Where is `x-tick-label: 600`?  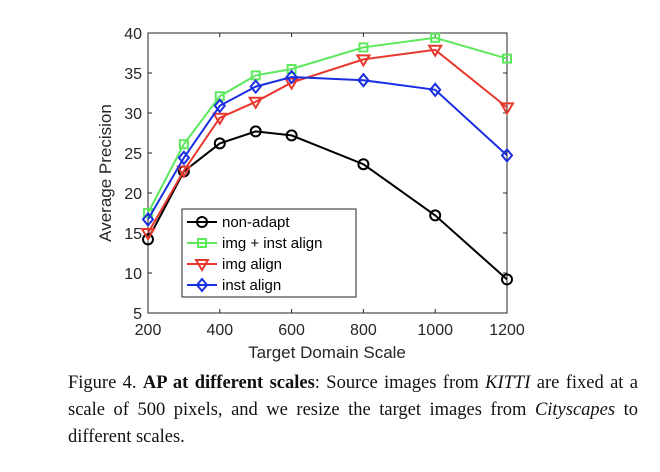
x-tick-label: 600 is located at coordinates (291, 330).